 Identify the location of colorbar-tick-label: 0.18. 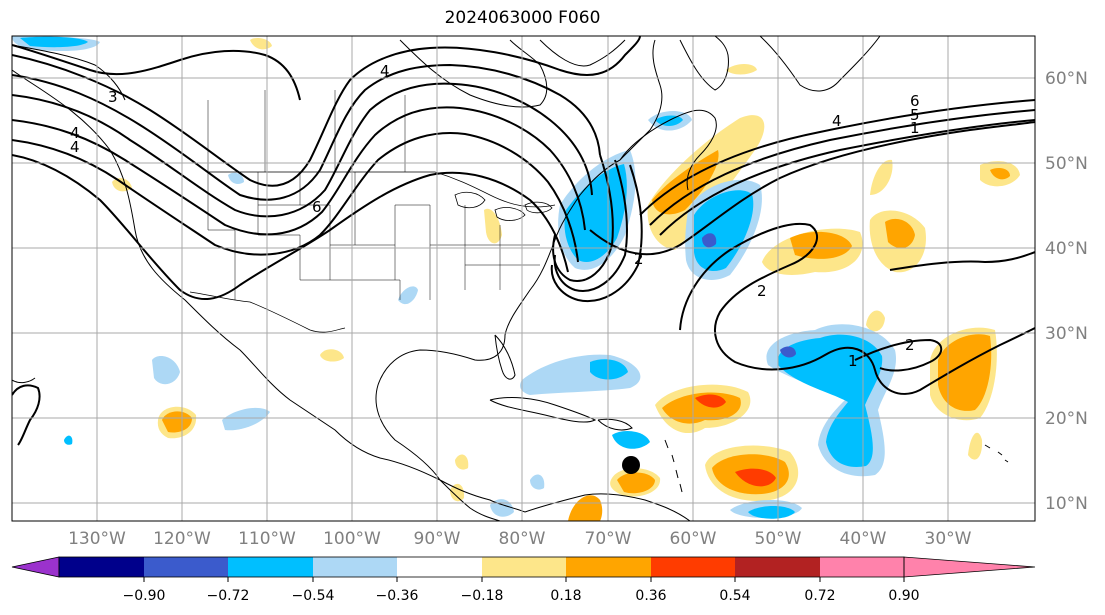
(565, 596).